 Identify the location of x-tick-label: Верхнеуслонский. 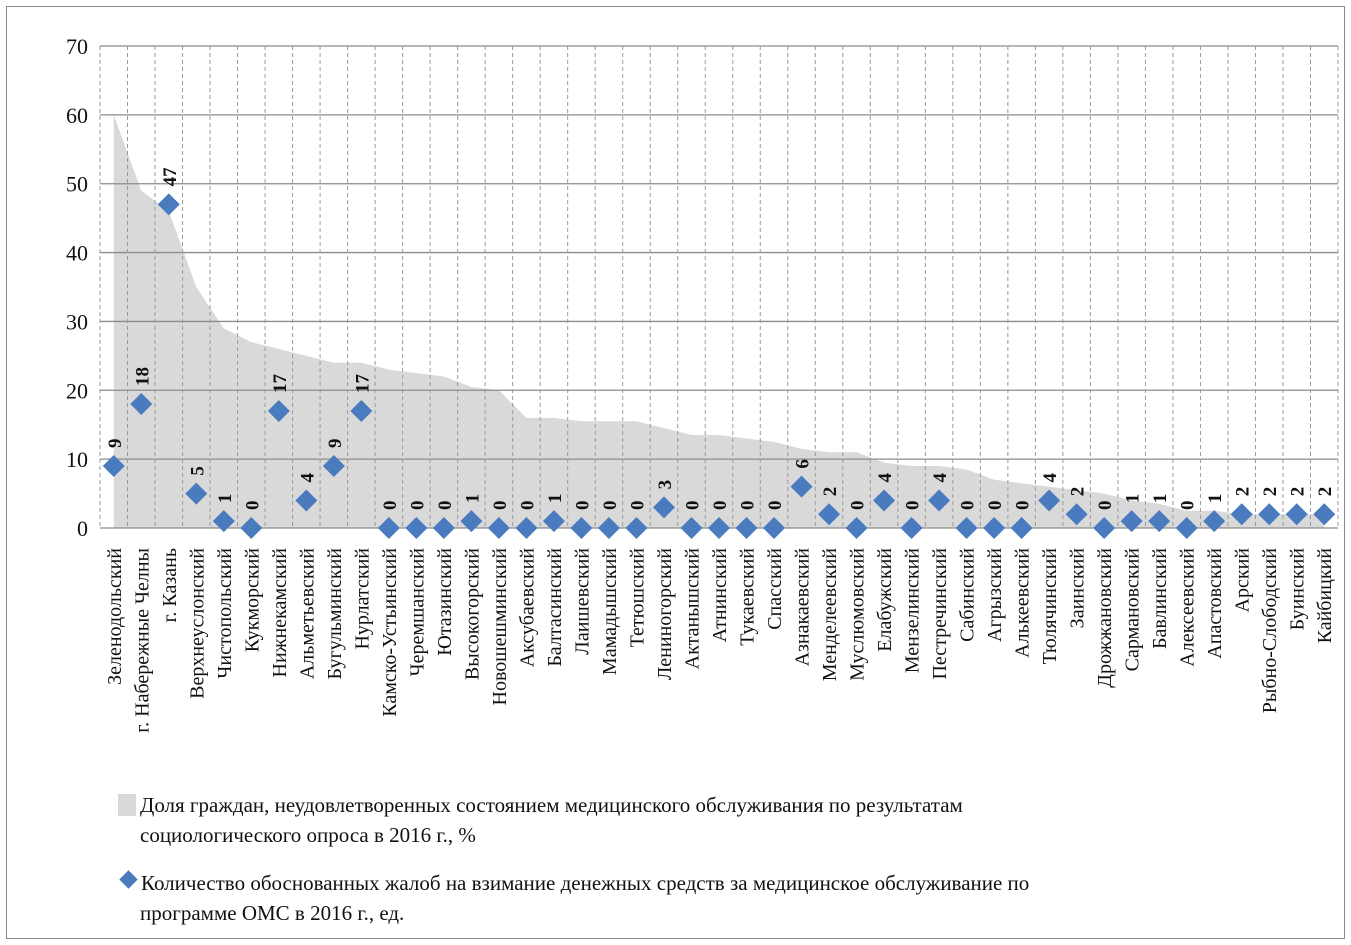
(197, 623).